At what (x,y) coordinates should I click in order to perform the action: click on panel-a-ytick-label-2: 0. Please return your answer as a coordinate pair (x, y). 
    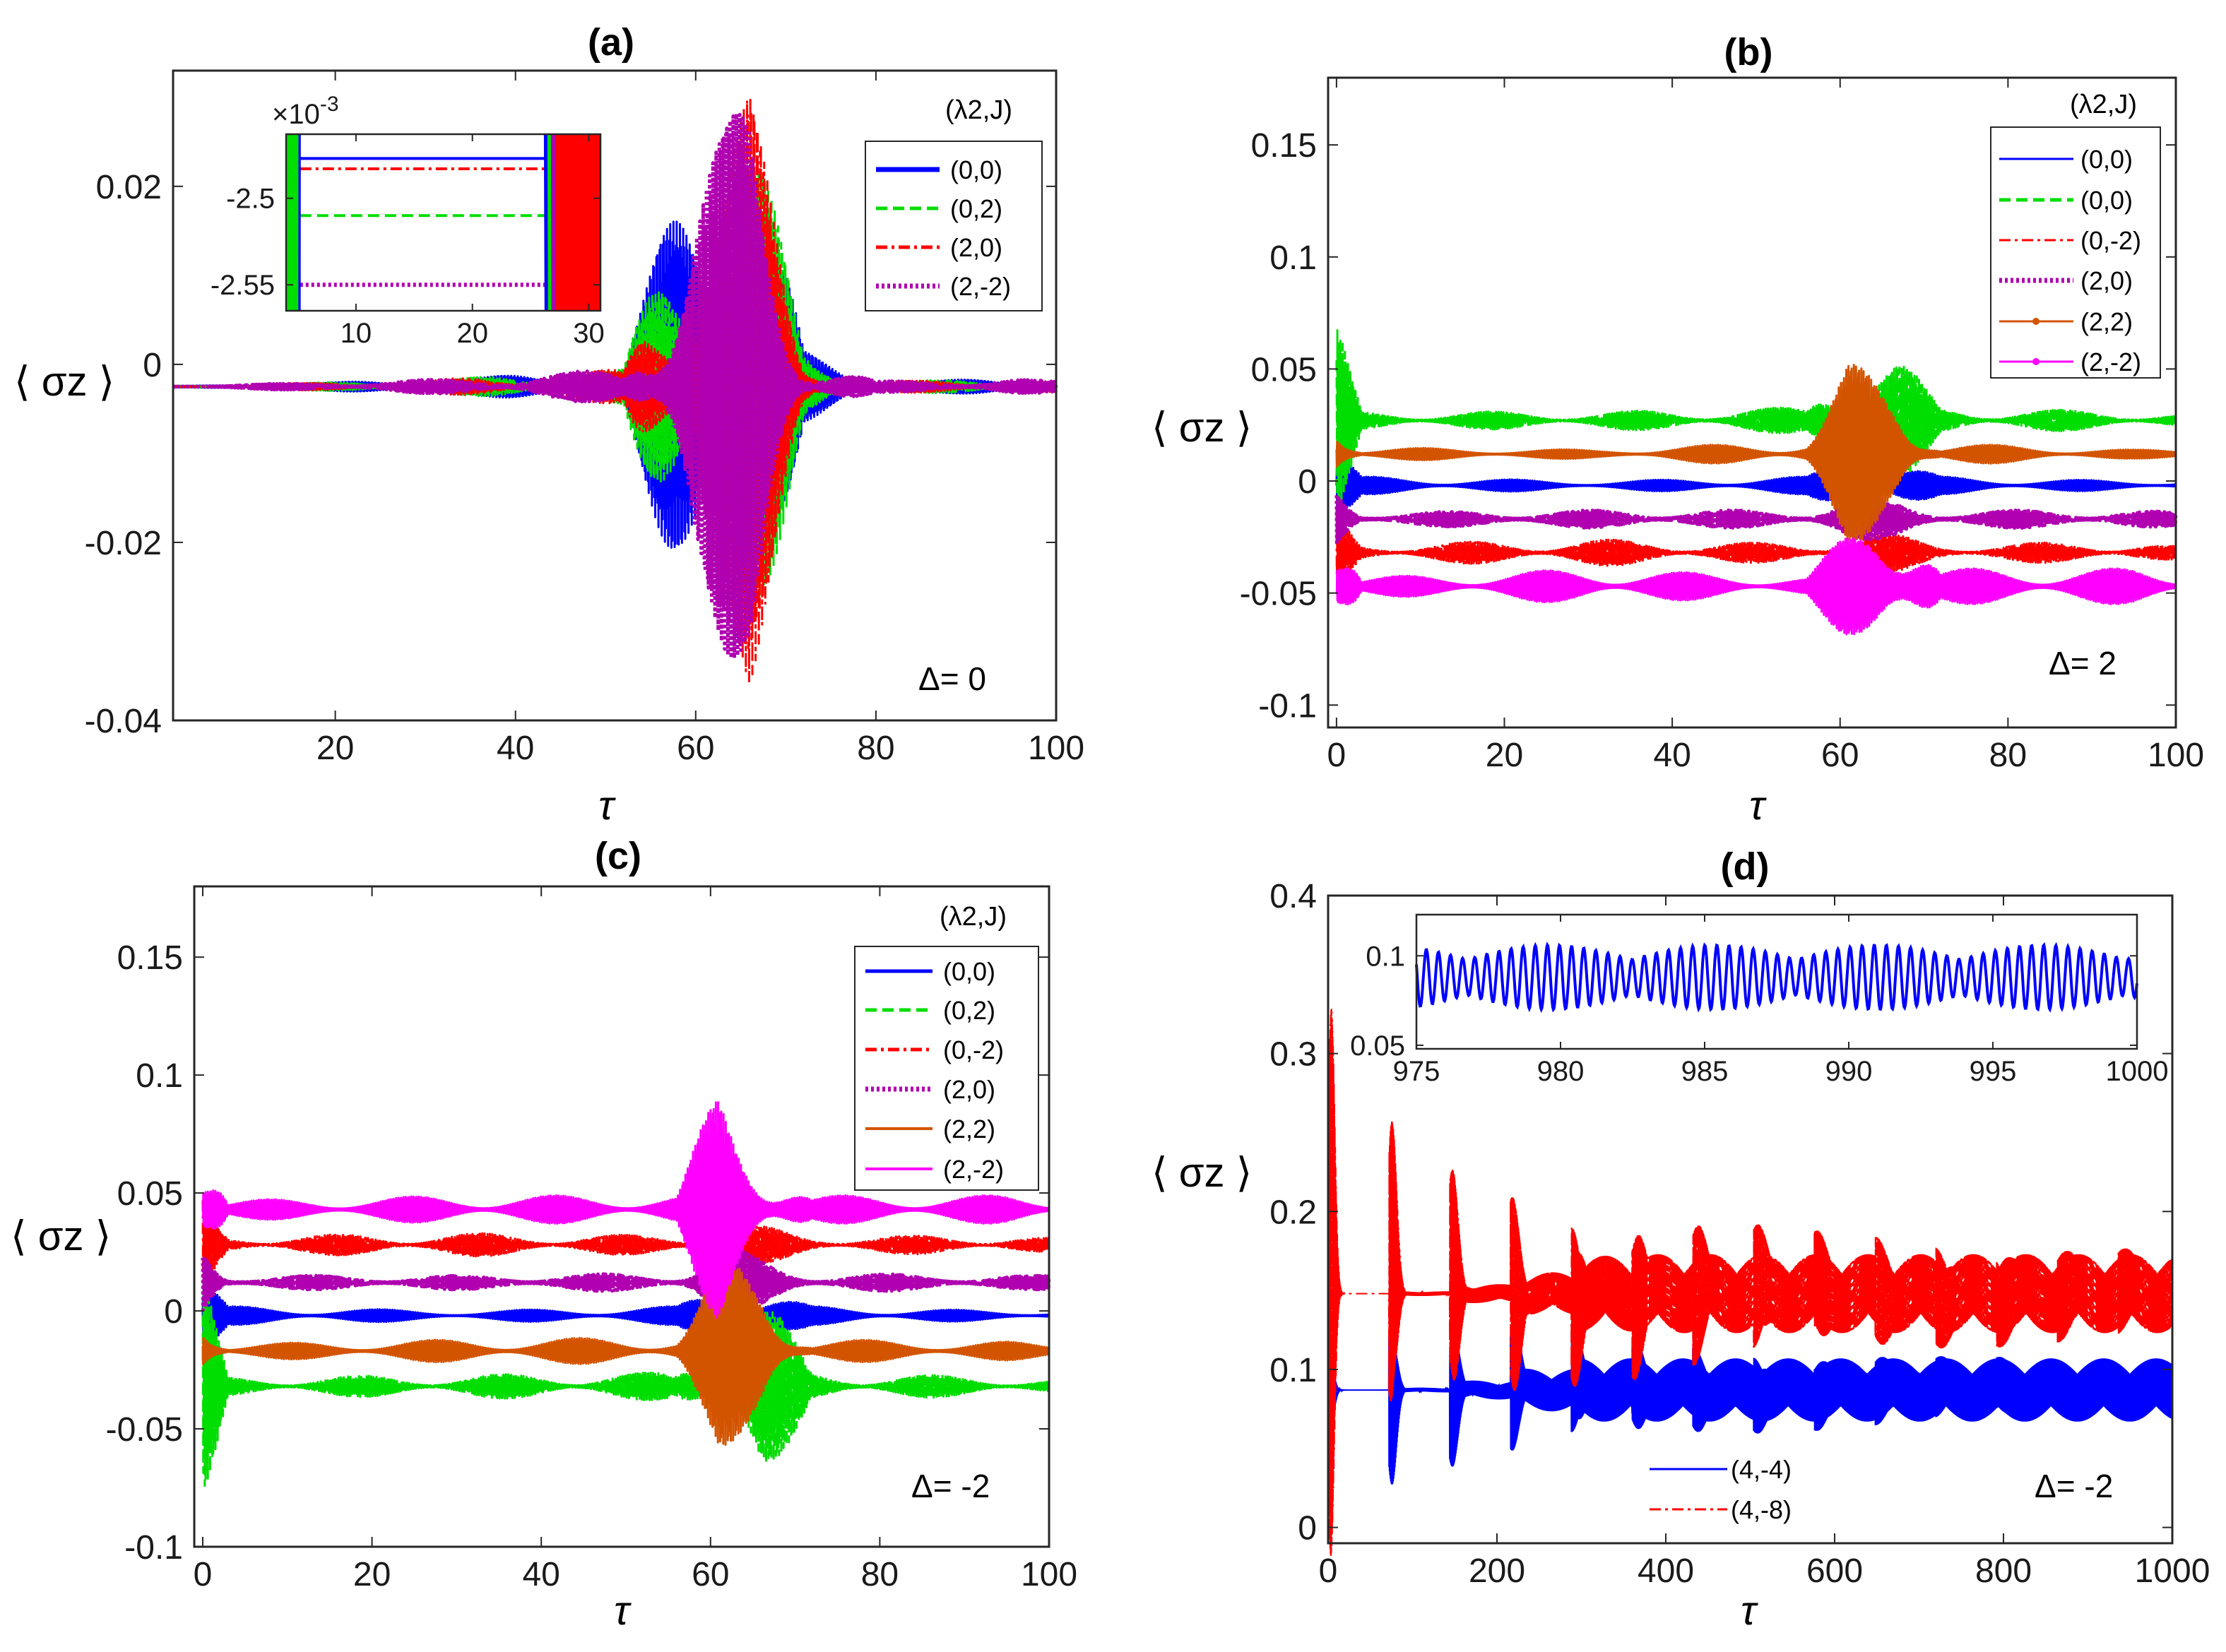
    Looking at the image, I should click on (152, 366).